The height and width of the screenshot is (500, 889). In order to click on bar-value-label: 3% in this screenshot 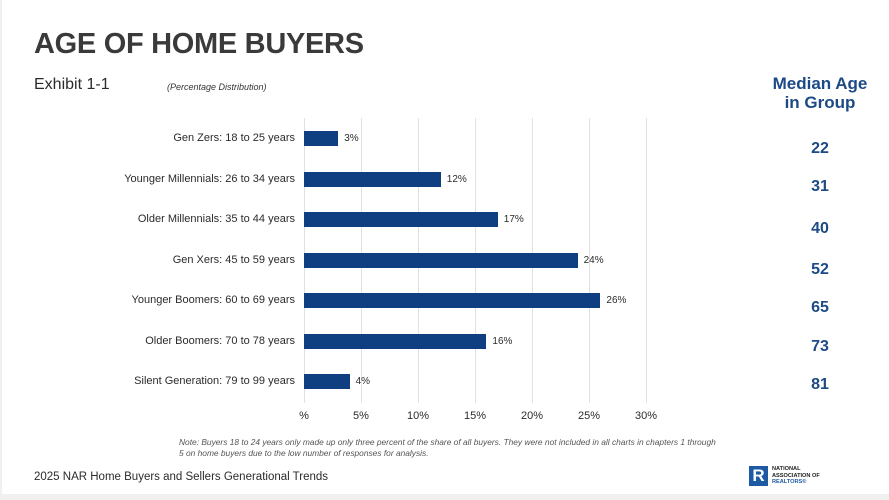, I will do `click(351, 138)`.